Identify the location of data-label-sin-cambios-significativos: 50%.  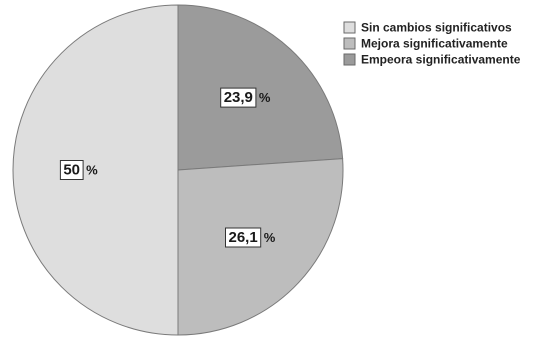
(78, 170).